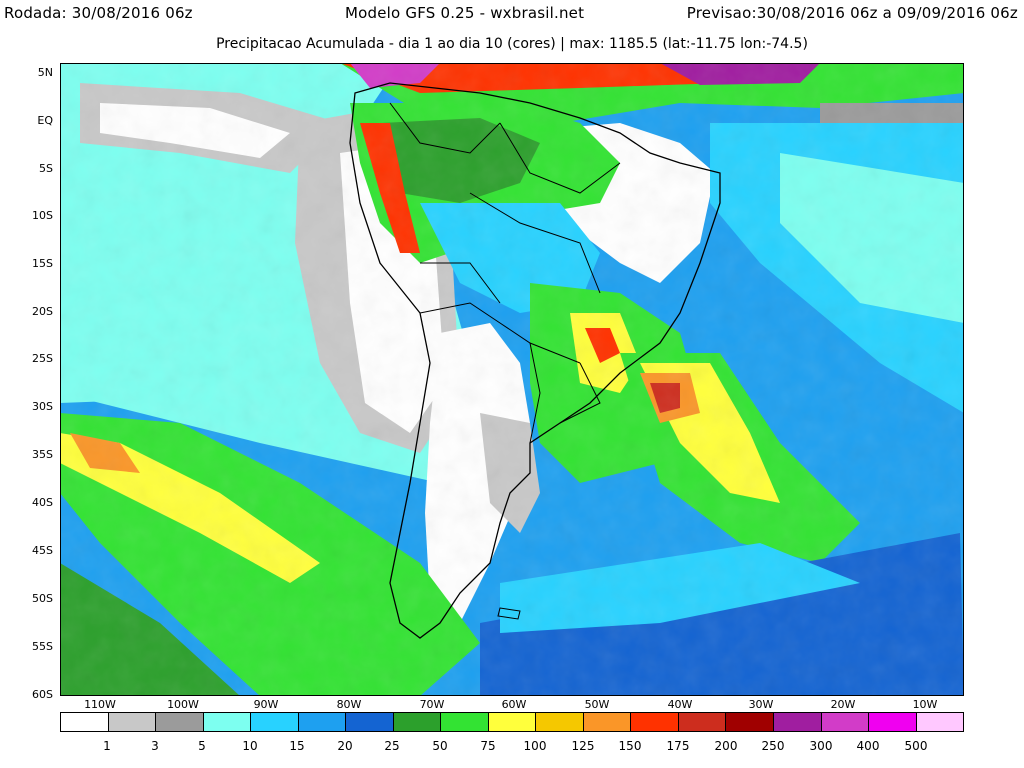 The image size is (1024, 768). I want to click on colorbar-label: 400, so click(868, 746).